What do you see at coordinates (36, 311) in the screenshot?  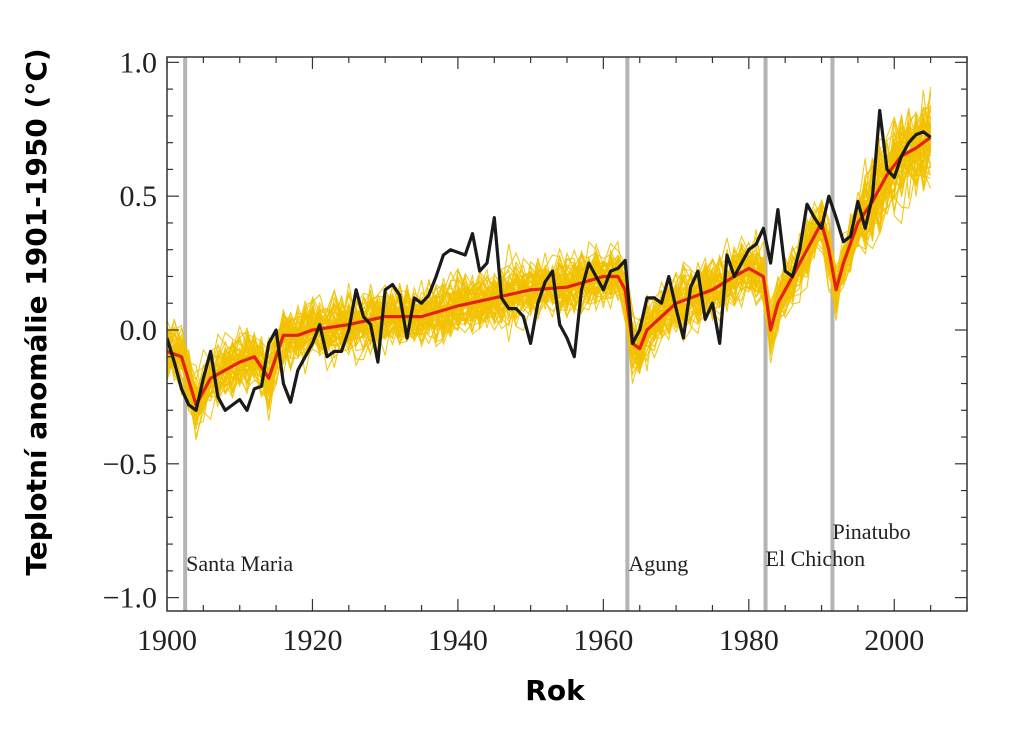 I see `y-axis-title: Teplotní anomálie 1901-1950 (°C)` at bounding box center [36, 311].